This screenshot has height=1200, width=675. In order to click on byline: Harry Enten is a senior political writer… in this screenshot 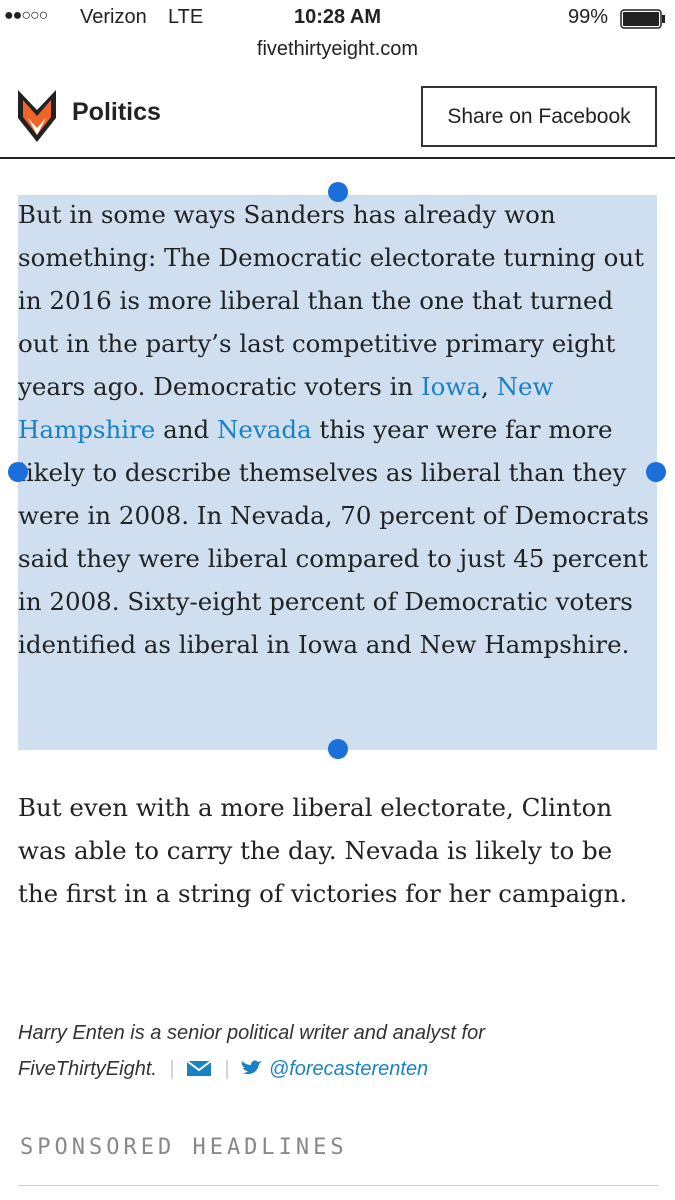, I will do `click(318, 1051)`.